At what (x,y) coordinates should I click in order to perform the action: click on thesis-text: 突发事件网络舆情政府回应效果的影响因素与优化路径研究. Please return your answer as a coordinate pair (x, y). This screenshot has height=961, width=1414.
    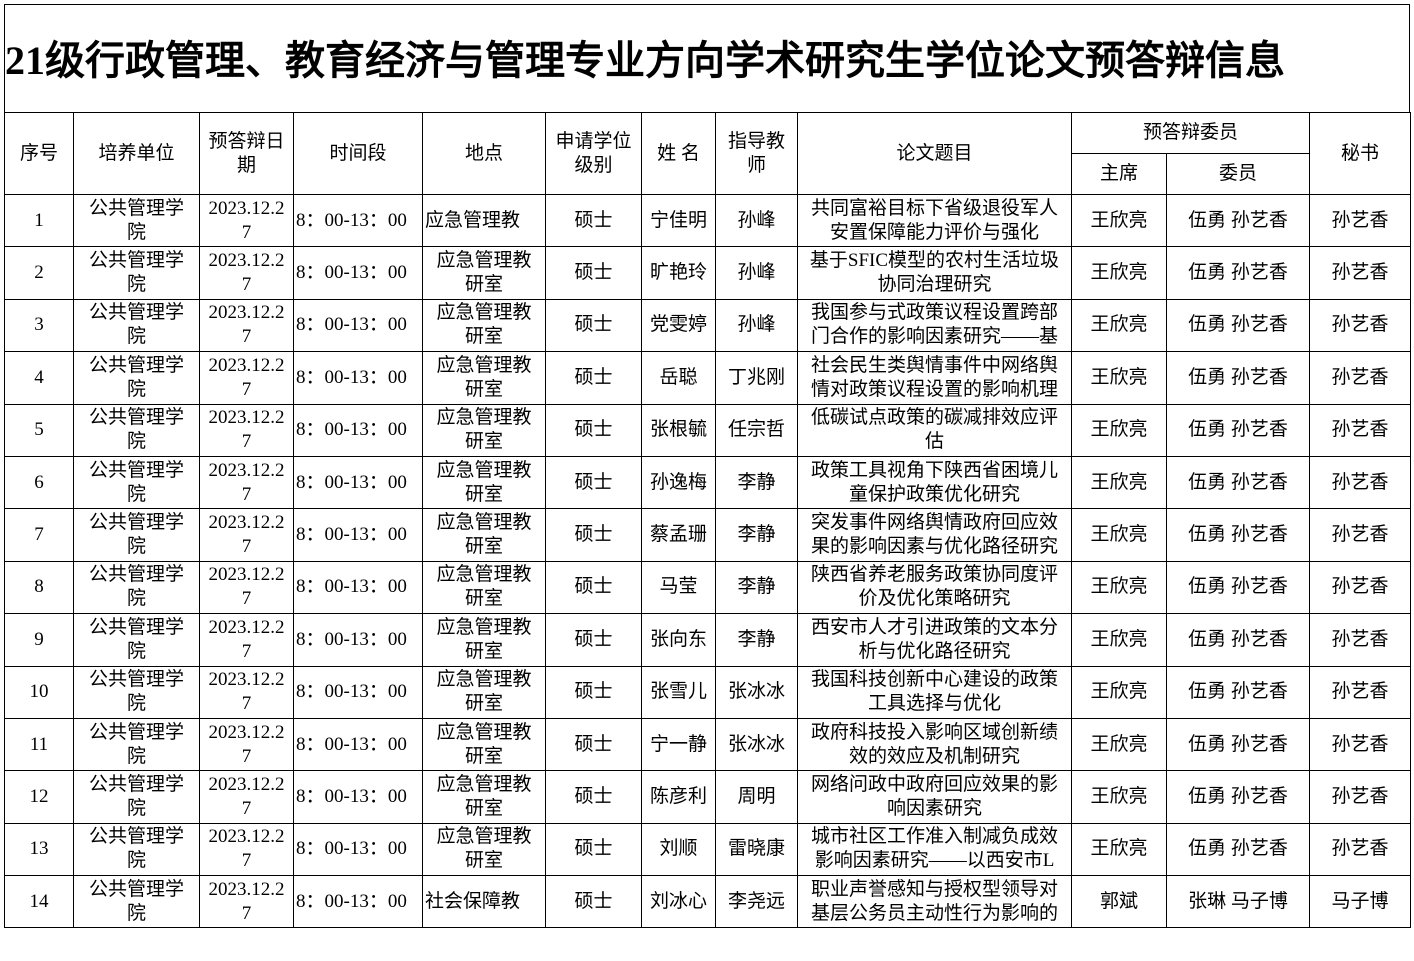
    Looking at the image, I should click on (934, 535).